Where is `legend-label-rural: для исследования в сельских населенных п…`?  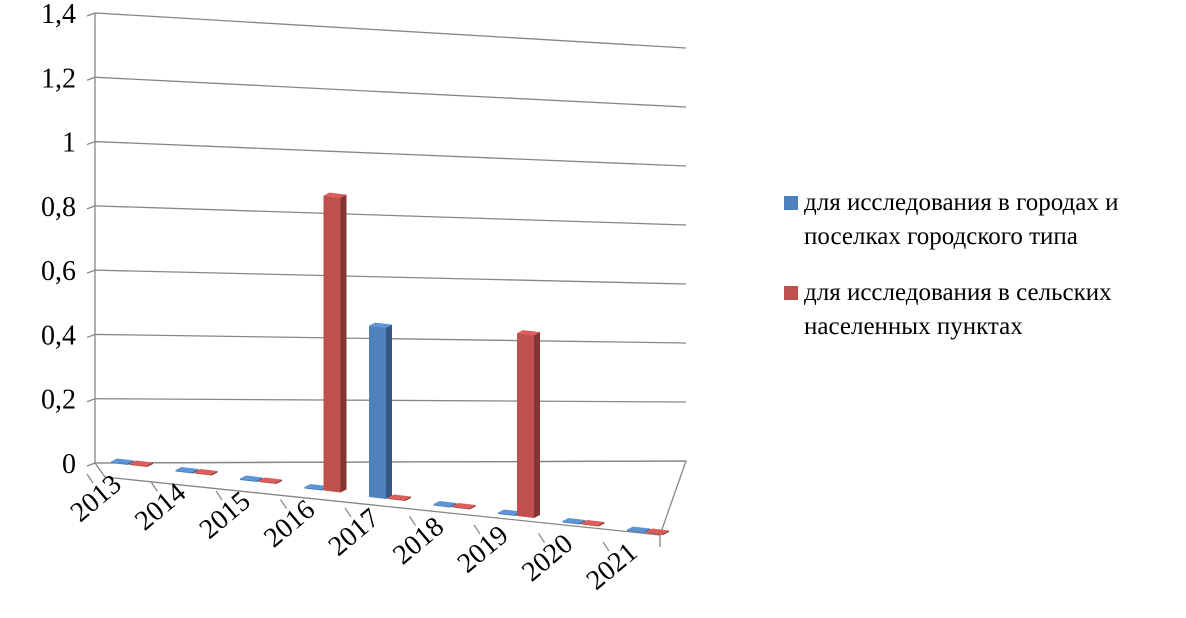
legend-label-rural: для исследования в сельских населенных п… is located at coordinates (958, 309).